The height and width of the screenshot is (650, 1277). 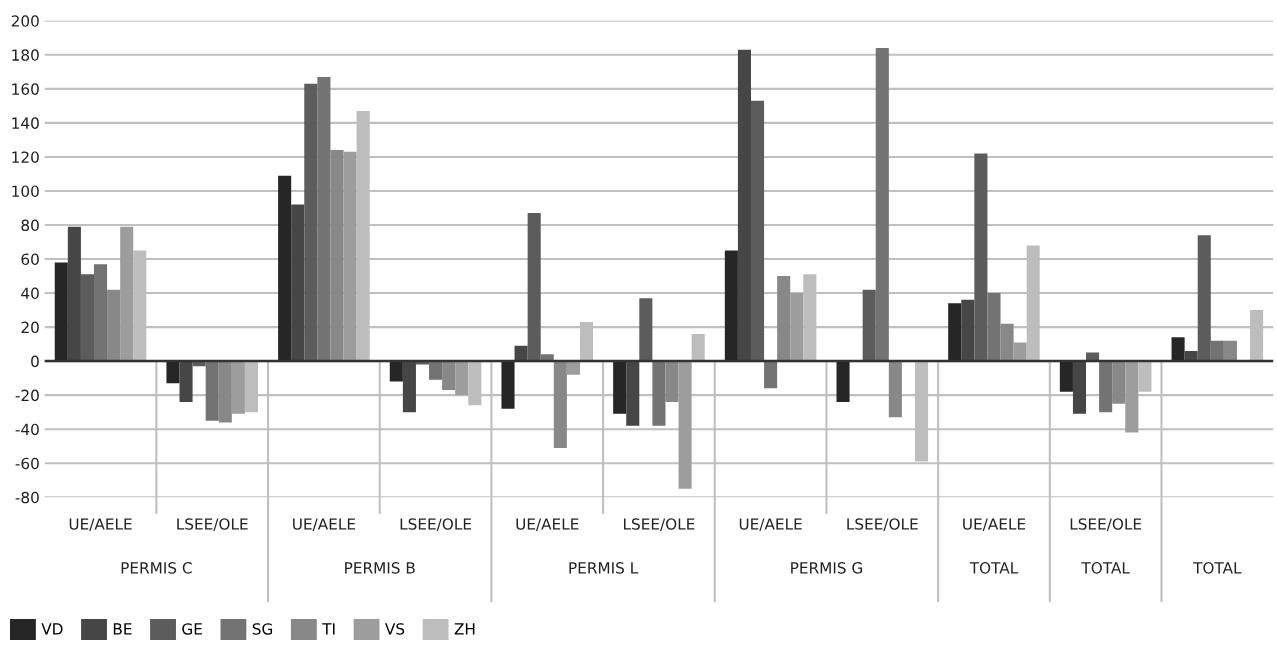 I want to click on y-tick-label: -20, so click(x=27, y=395).